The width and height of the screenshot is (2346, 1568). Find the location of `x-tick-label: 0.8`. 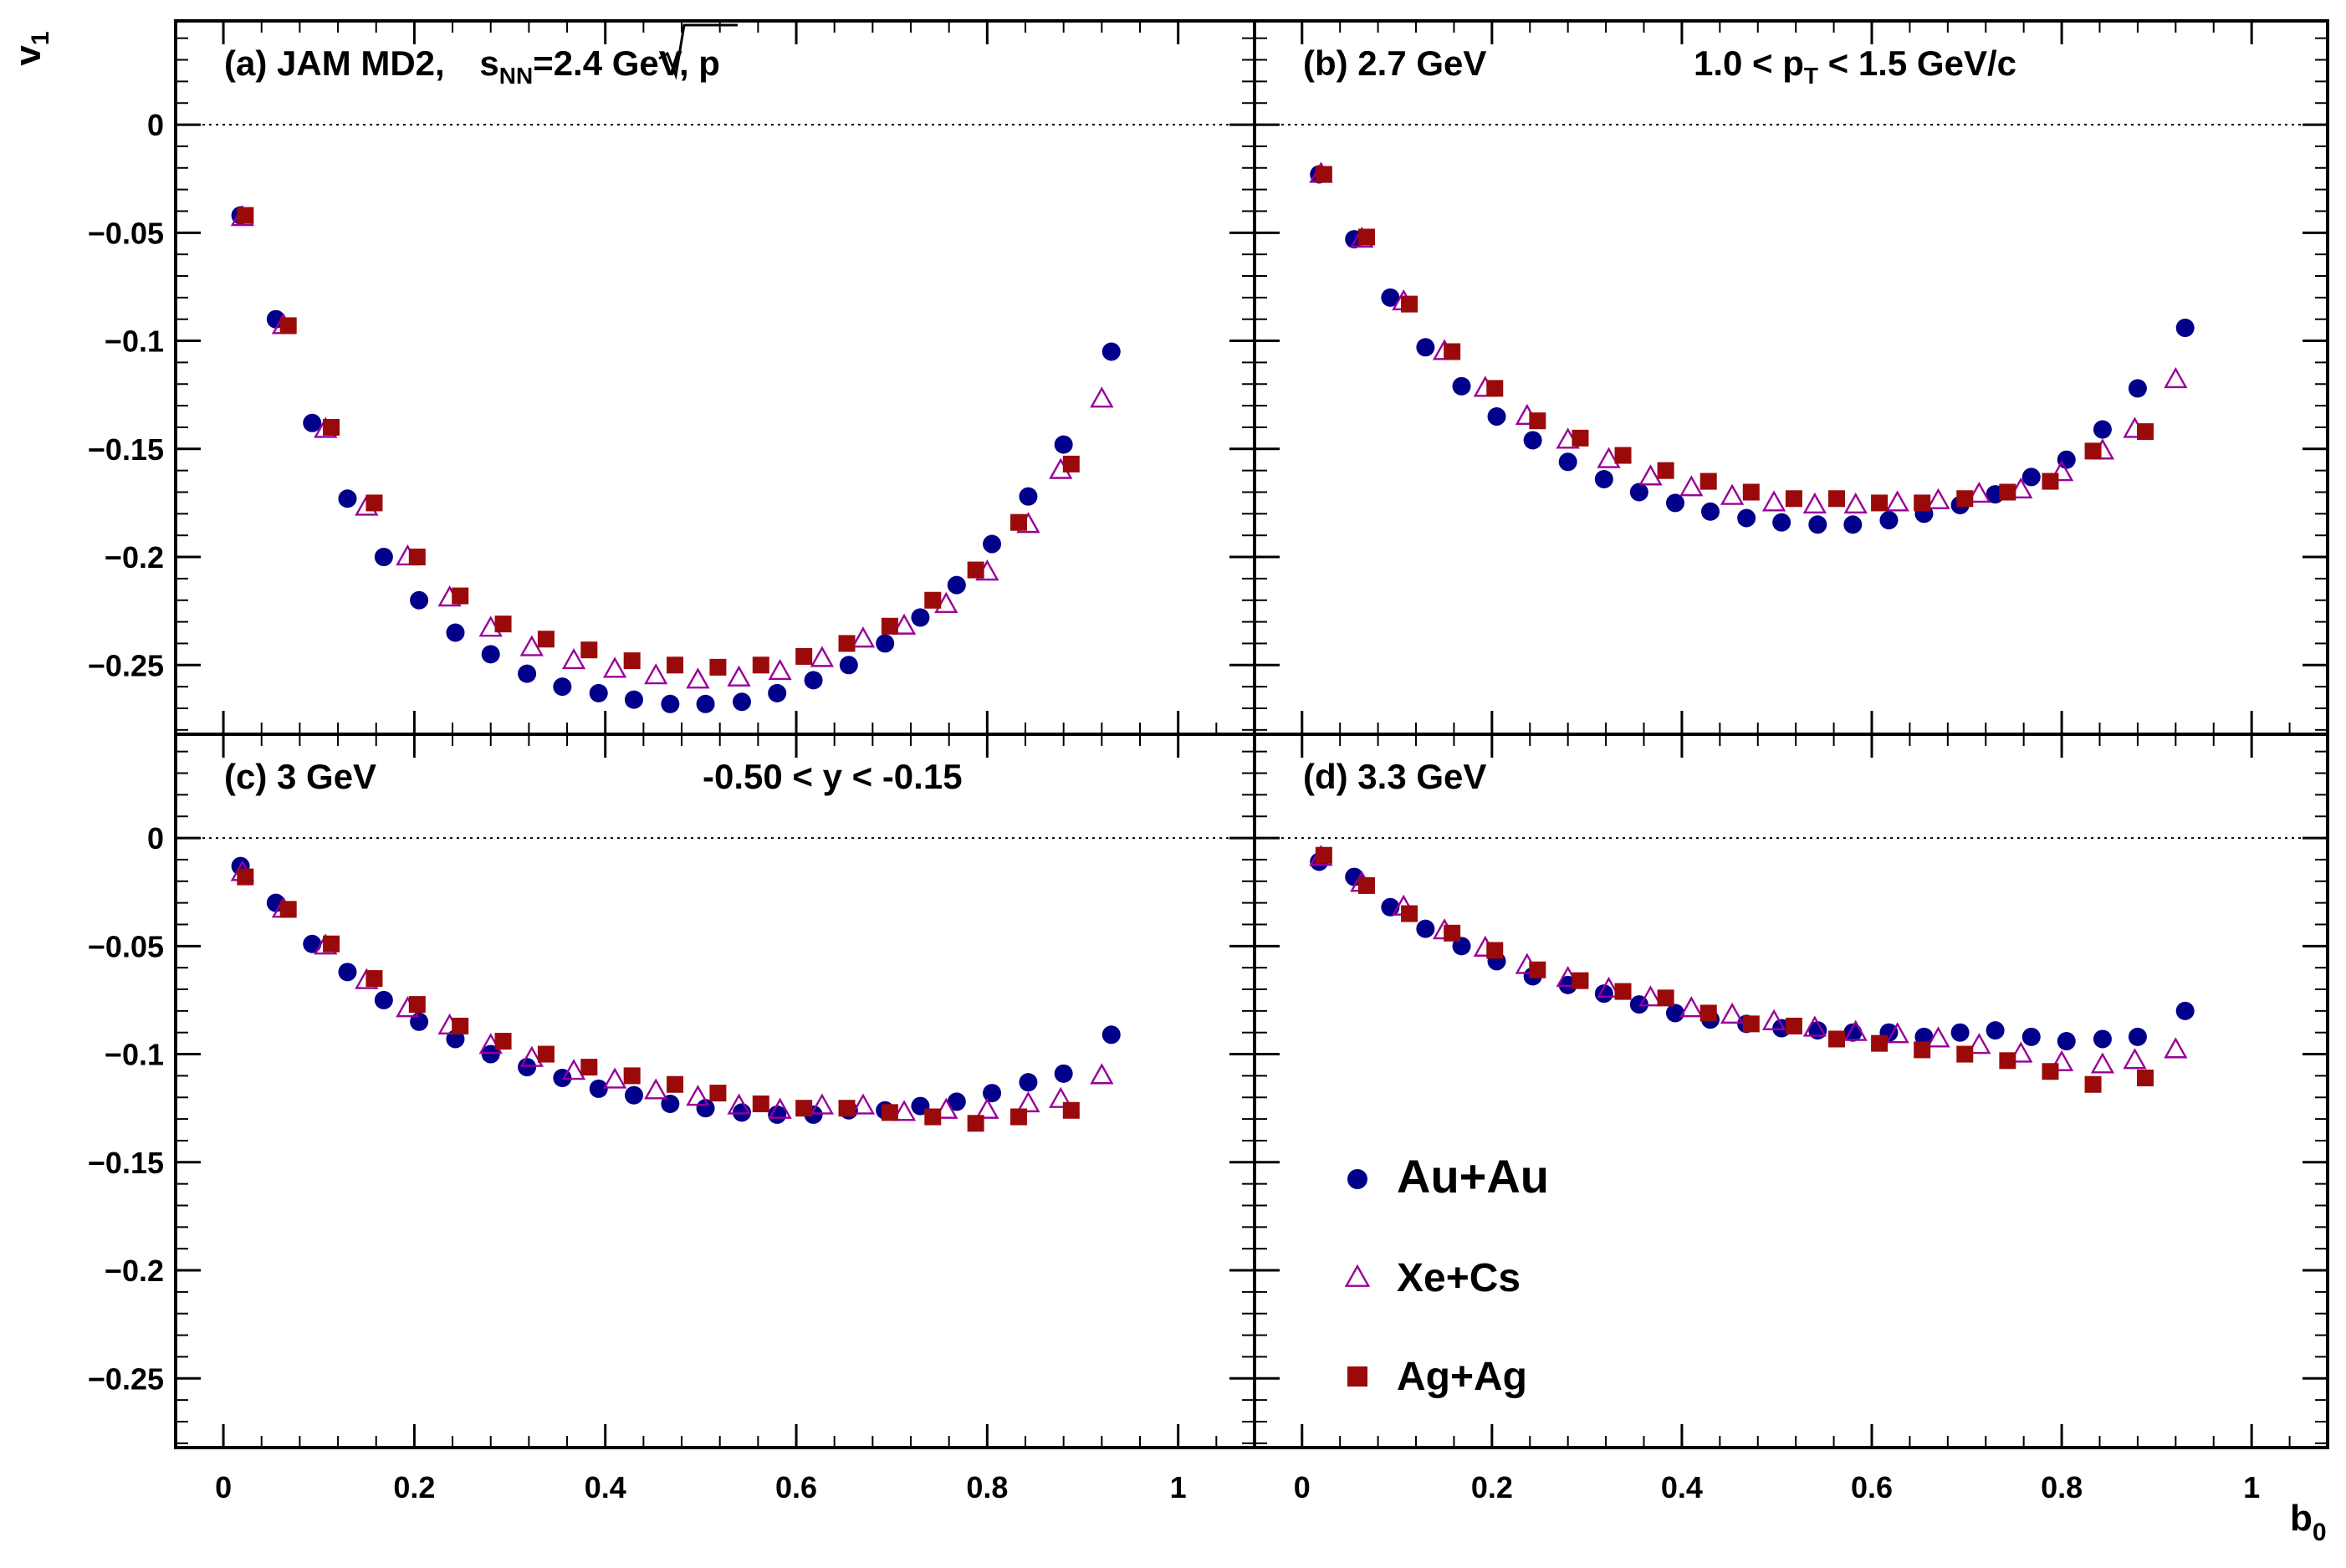

x-tick-label: 0.8 is located at coordinates (987, 1487).